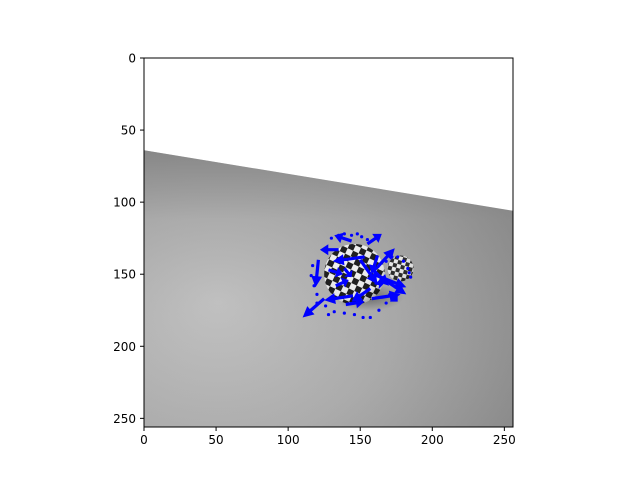 Image resolution: width=640 pixels, height=480 pixels. What do you see at coordinates (124, 347) in the screenshot?
I see `y-tick-label: 200` at bounding box center [124, 347].